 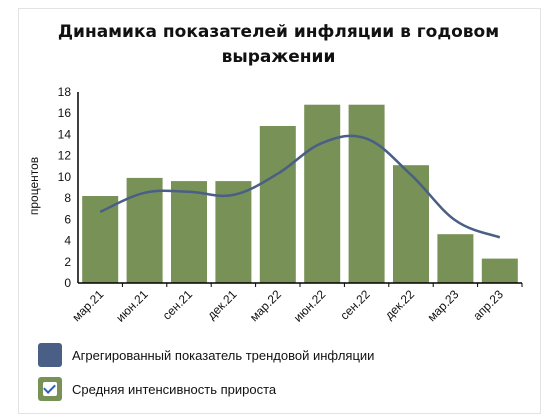 What do you see at coordinates (355, 305) in the screenshot?
I see `x-tick-label: сен.22` at bounding box center [355, 305].